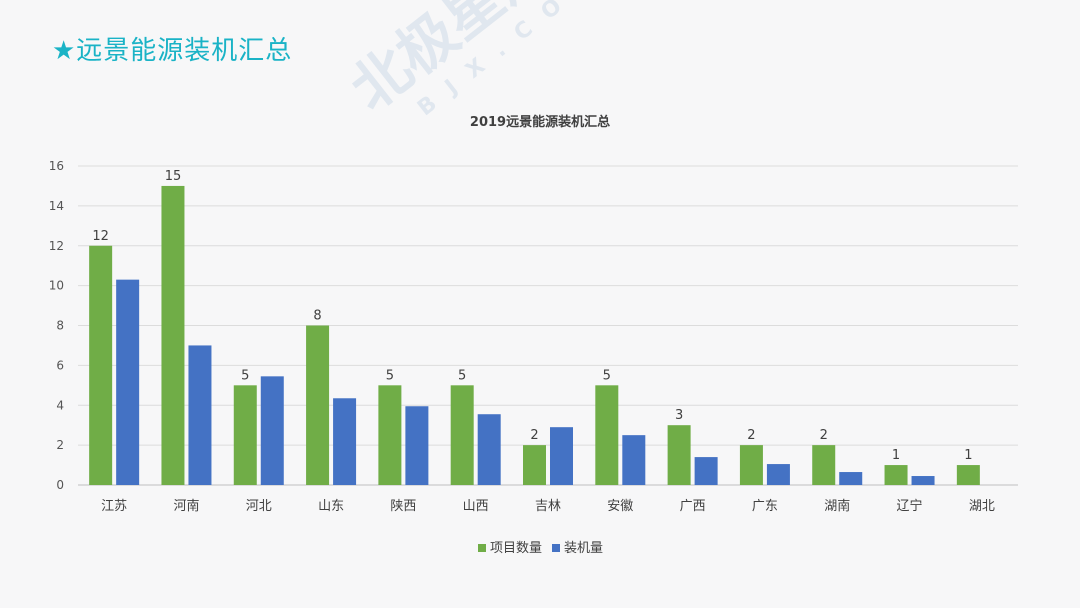 This screenshot has width=1080, height=608. I want to click on legend: 项目数量 装机量, so click(540, 548).